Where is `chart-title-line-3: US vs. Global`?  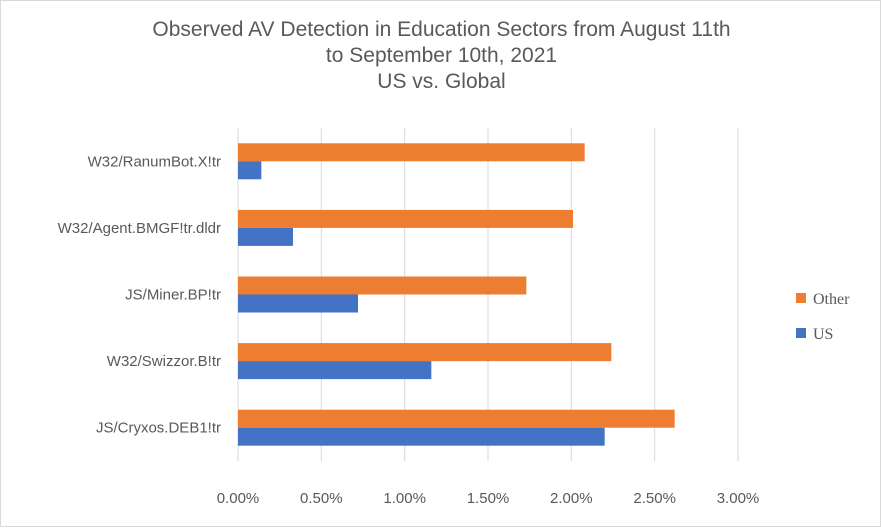 chart-title-line-3: US vs. Global is located at coordinates (441, 81).